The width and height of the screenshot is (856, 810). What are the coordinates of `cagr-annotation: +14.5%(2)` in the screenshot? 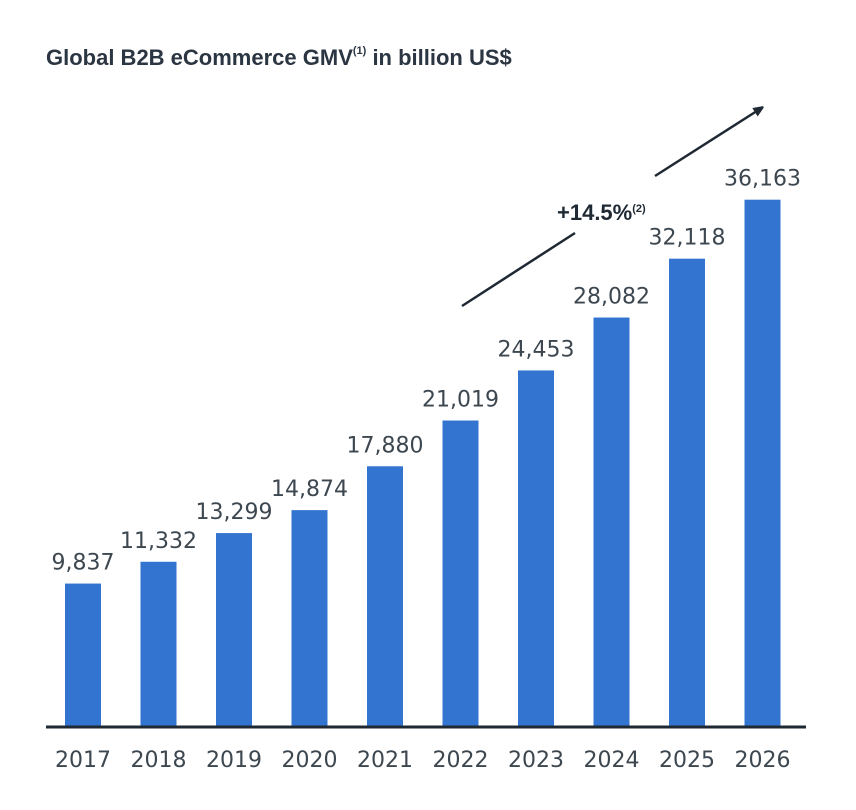 It's located at (601, 212).